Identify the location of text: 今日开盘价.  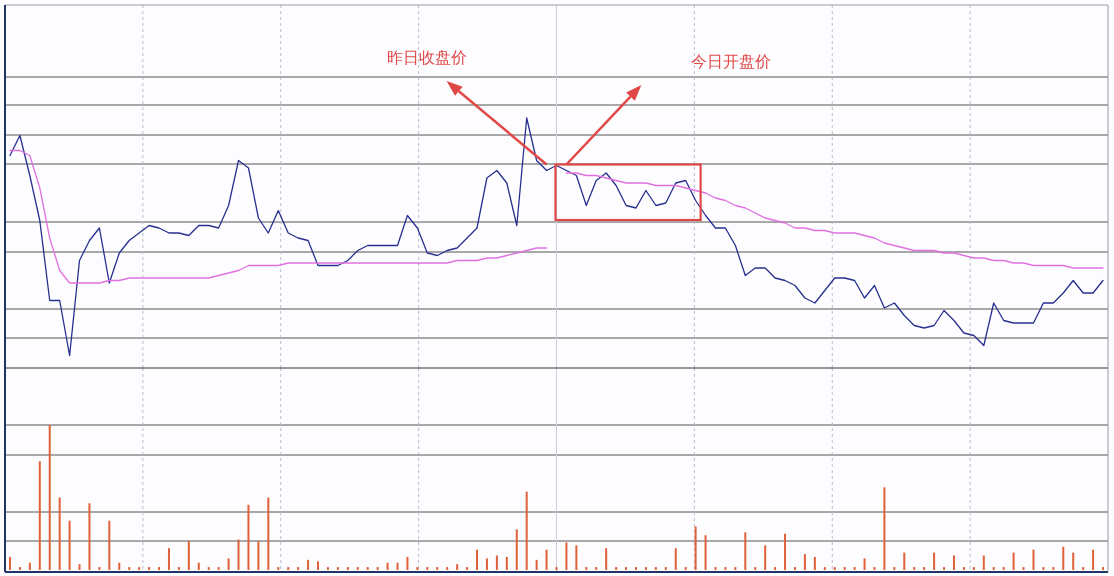
(731, 61).